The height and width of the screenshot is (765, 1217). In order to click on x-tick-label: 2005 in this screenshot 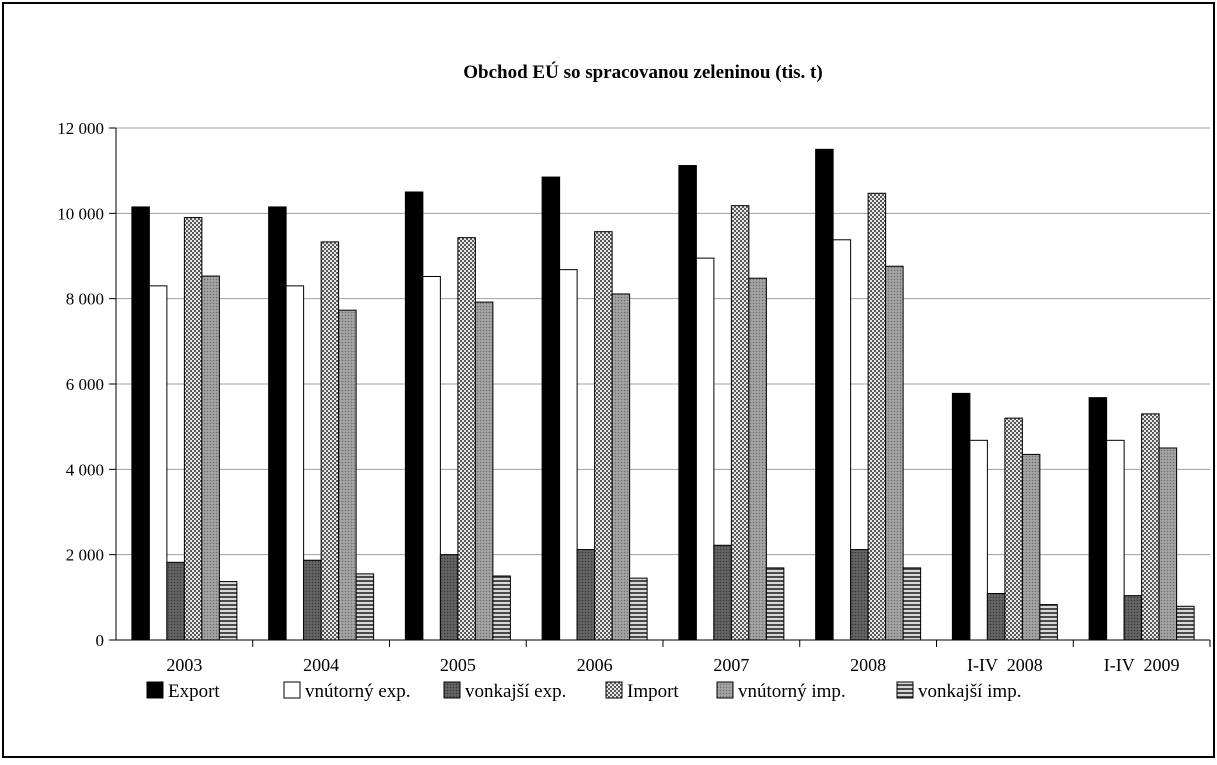, I will do `click(458, 665)`.